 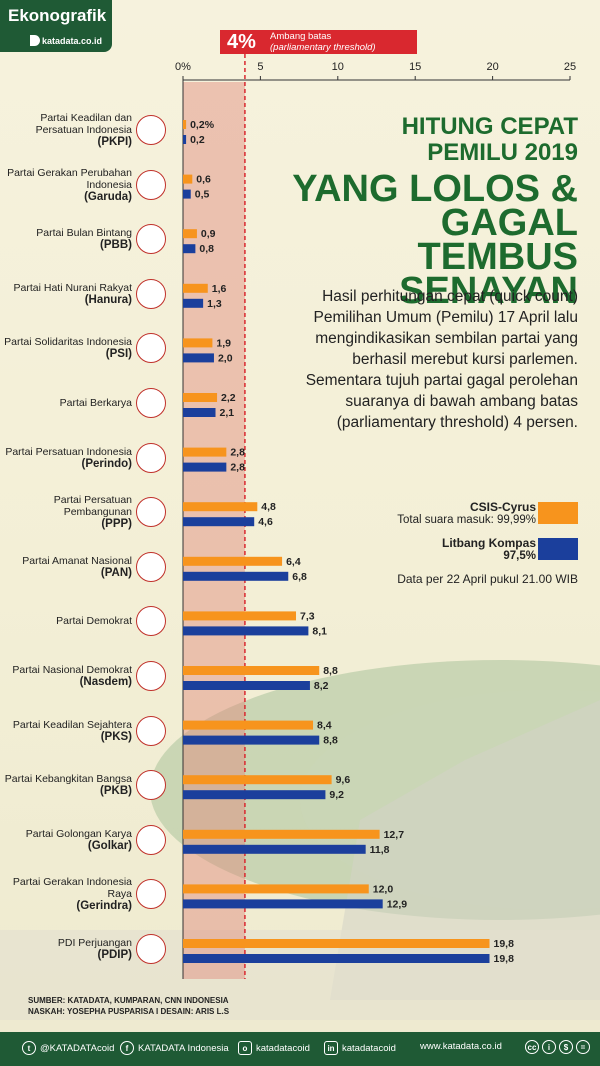 I want to click on party-name: Partai Persatuan Pembangunan, so click(x=92, y=506).